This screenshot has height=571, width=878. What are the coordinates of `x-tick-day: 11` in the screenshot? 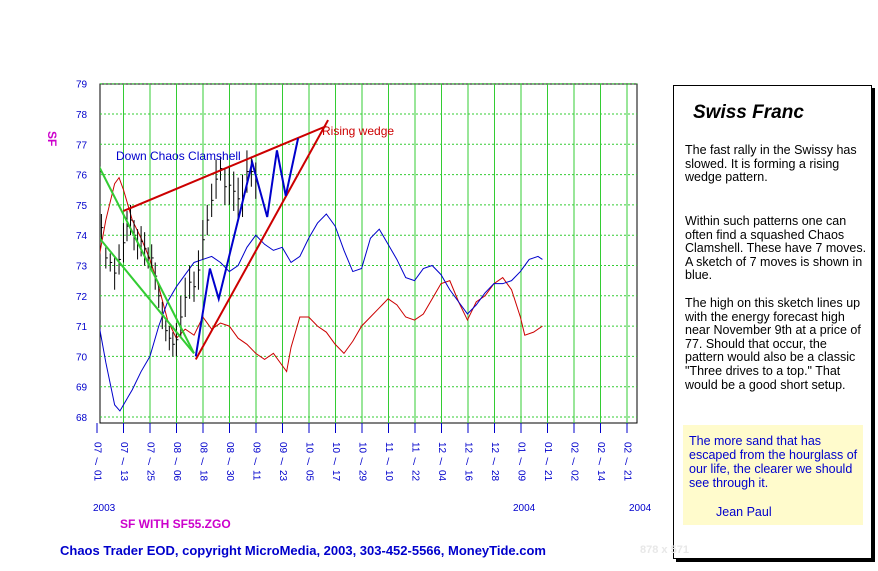 It's located at (256, 475).